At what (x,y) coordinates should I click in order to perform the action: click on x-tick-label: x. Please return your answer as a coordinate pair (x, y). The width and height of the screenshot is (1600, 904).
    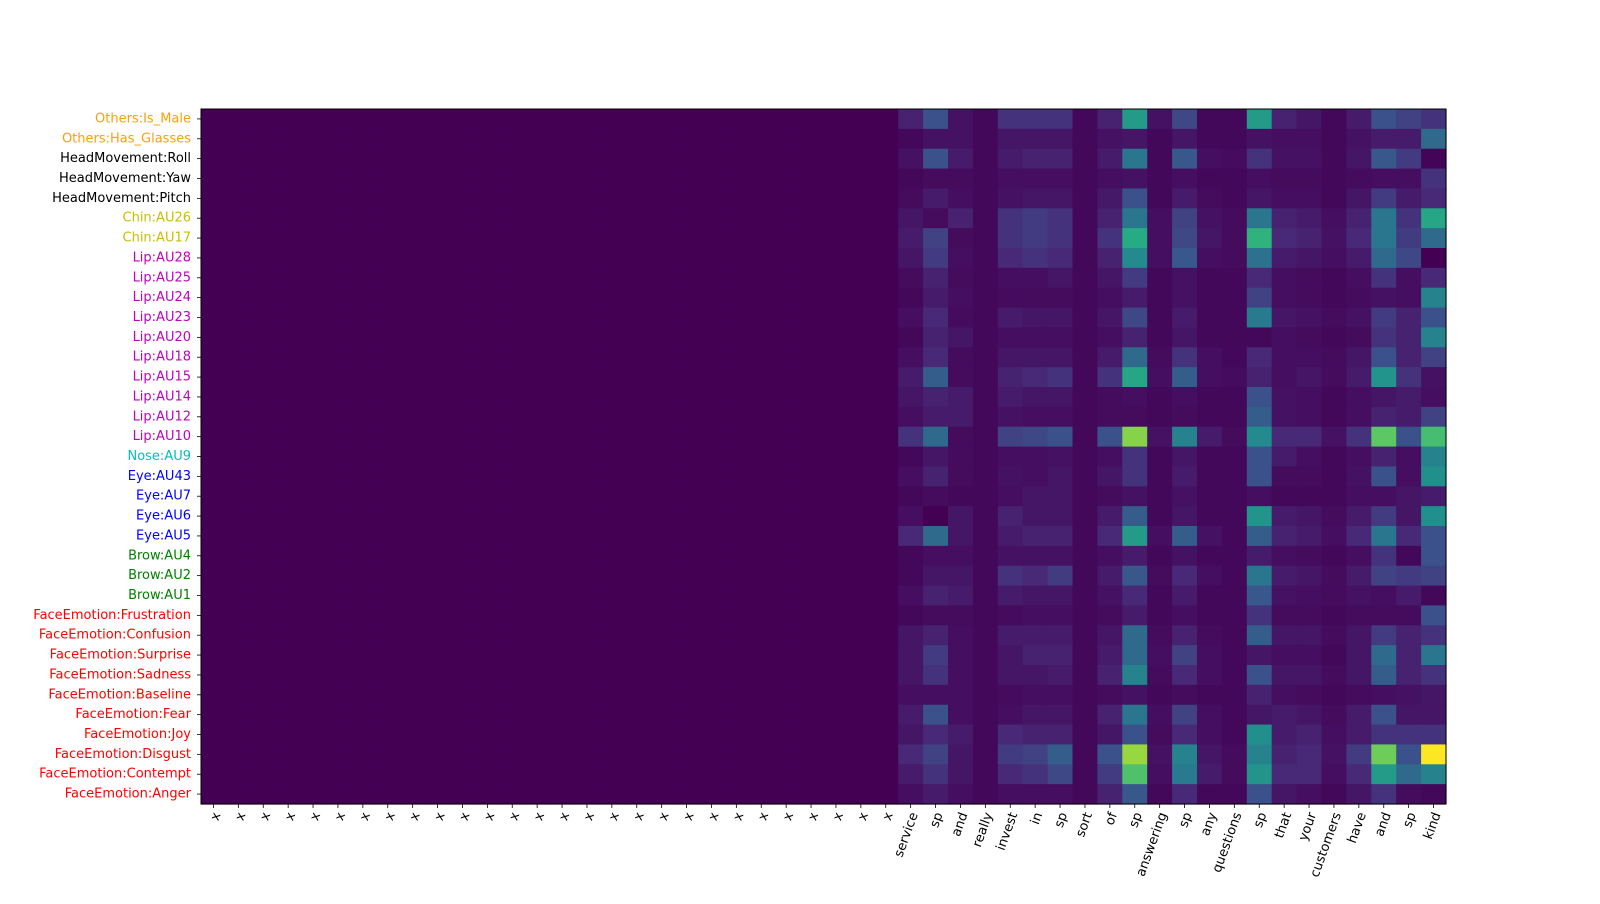
    Looking at the image, I should click on (614, 816).